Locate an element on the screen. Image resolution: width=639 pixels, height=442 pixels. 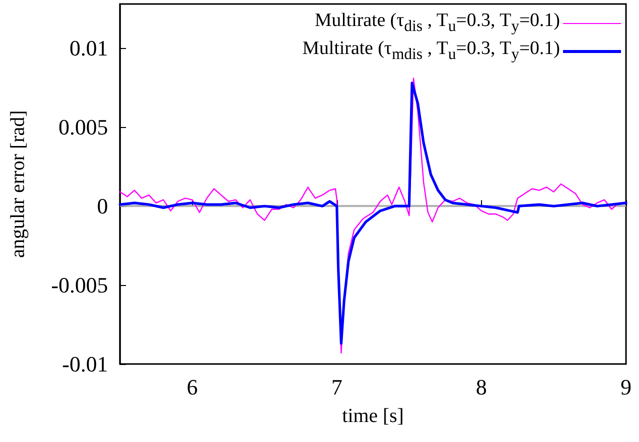
x-tick-label: 6 is located at coordinates (192, 387).